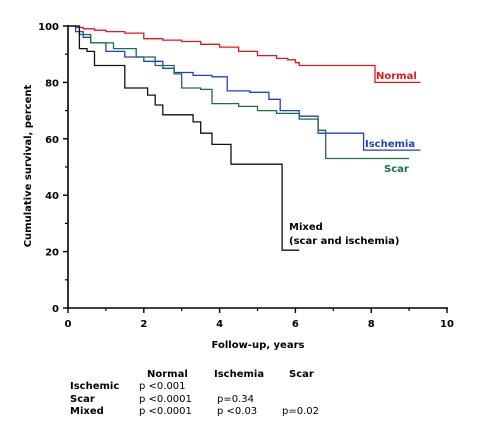 This screenshot has height=437, width=477. What do you see at coordinates (143, 324) in the screenshot?
I see `x-tick-label: 2` at bounding box center [143, 324].